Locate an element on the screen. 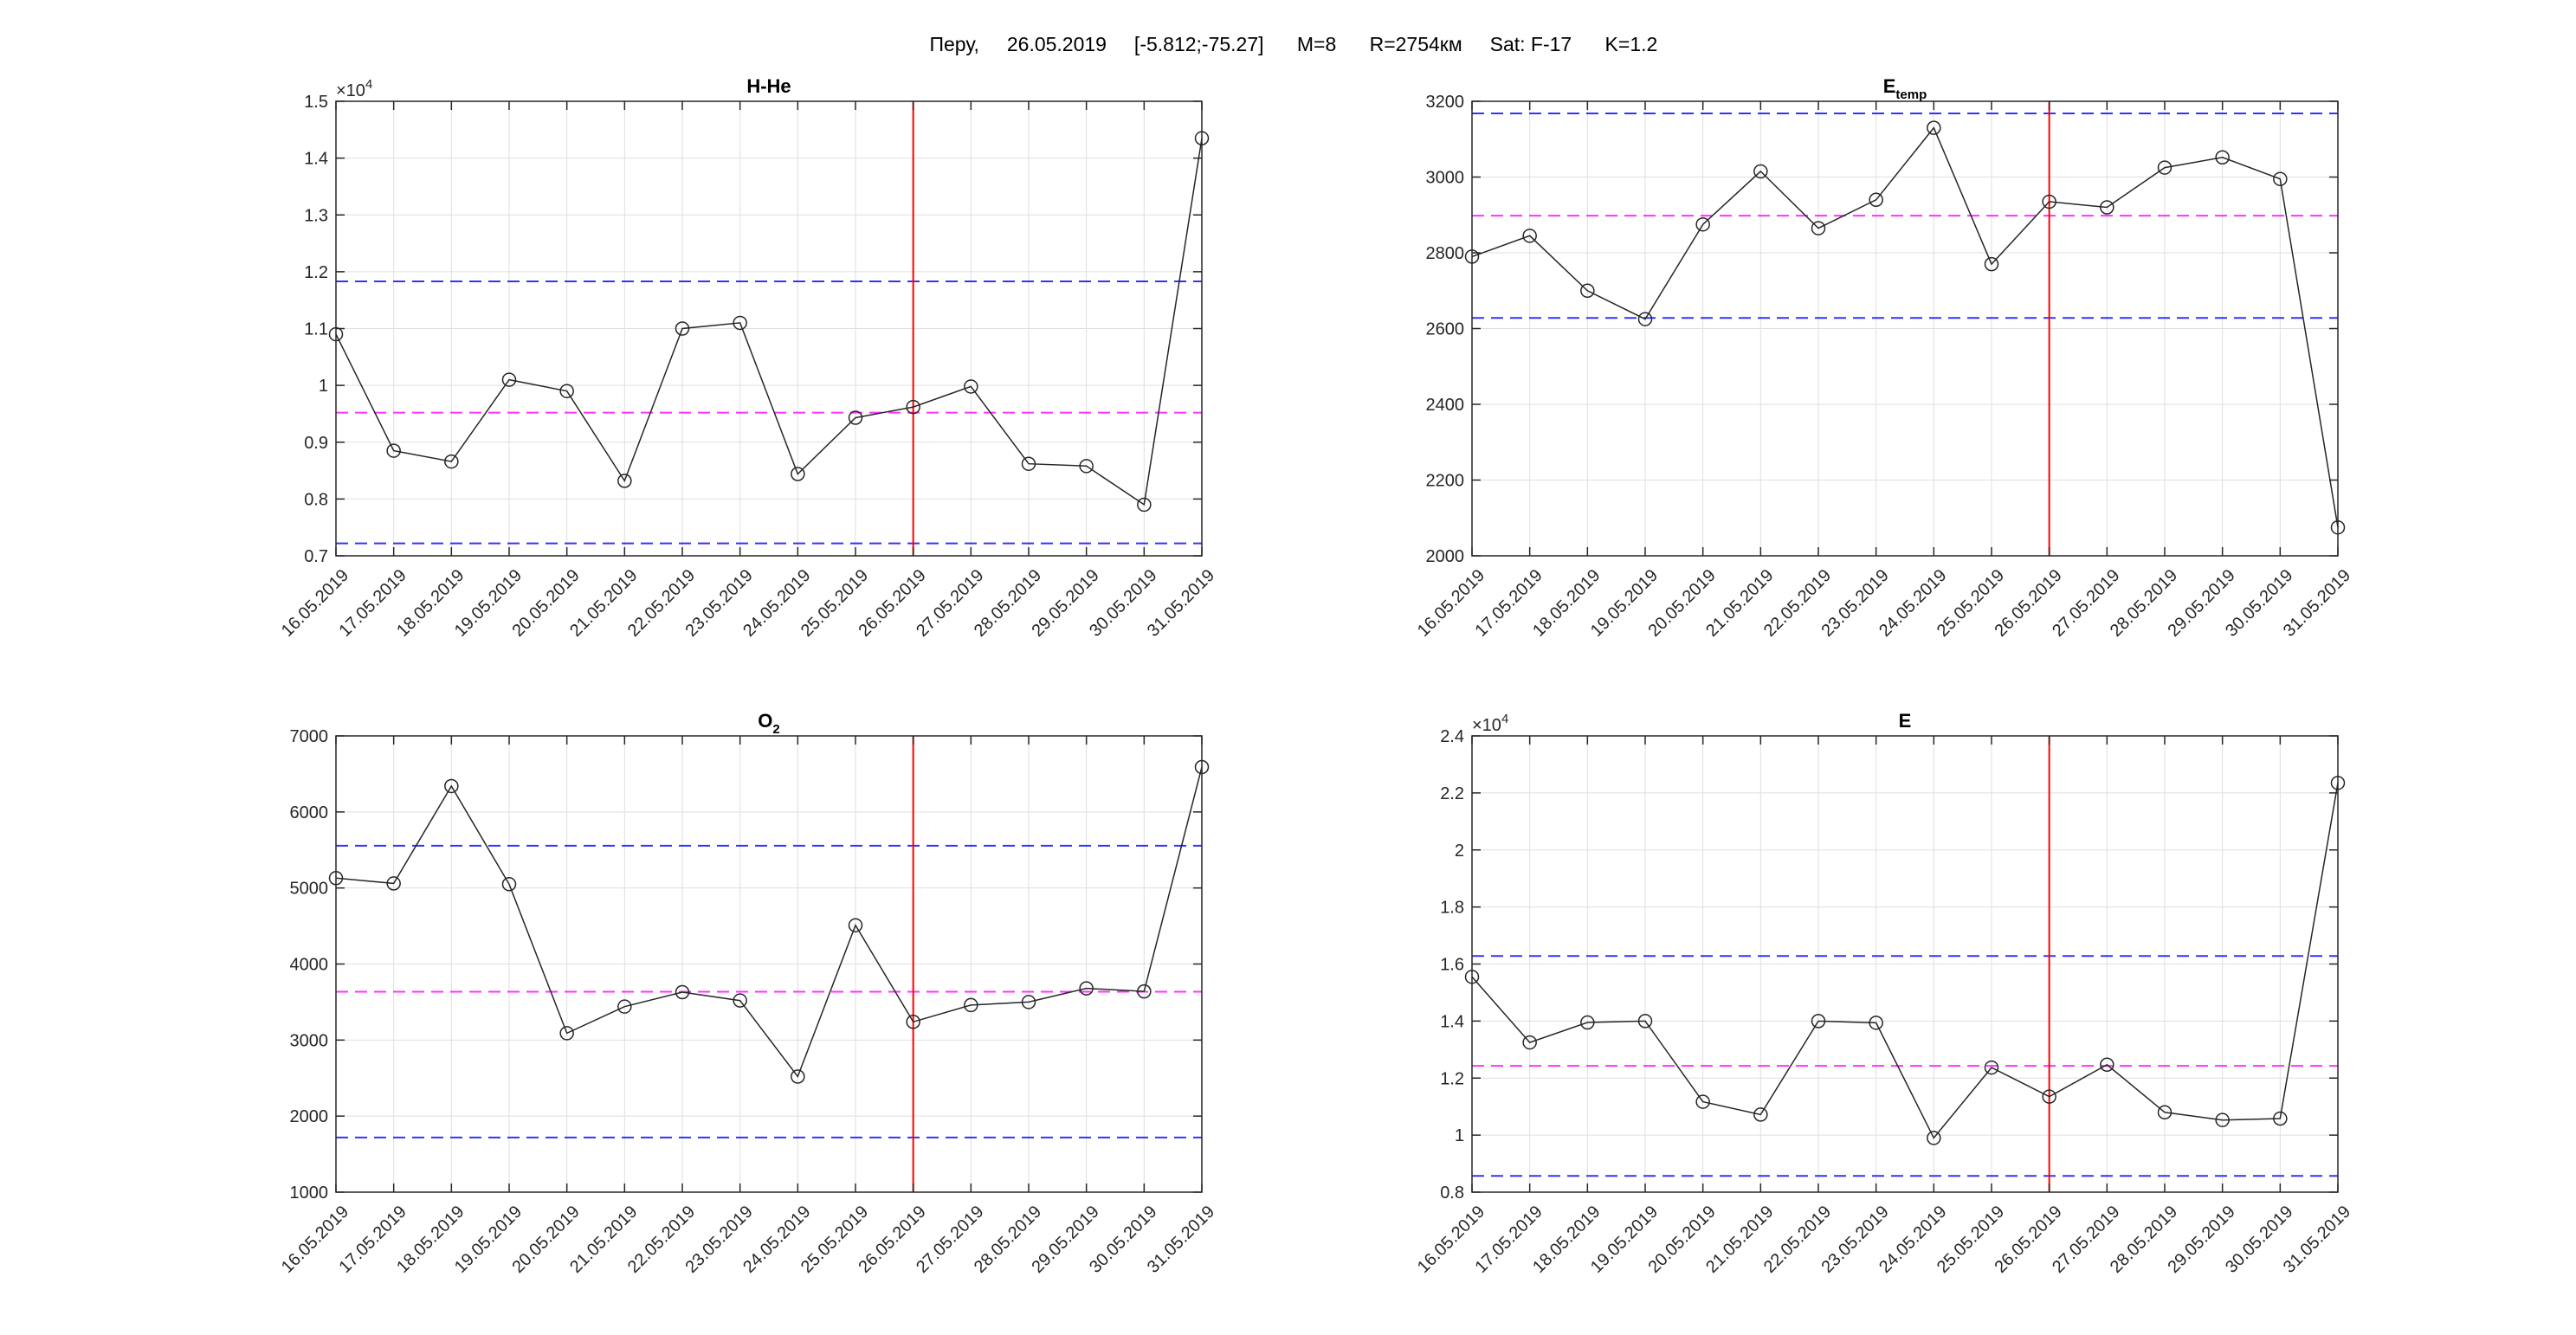 This screenshot has width=2576, height=1335. chart-title: O2 is located at coordinates (768, 724).